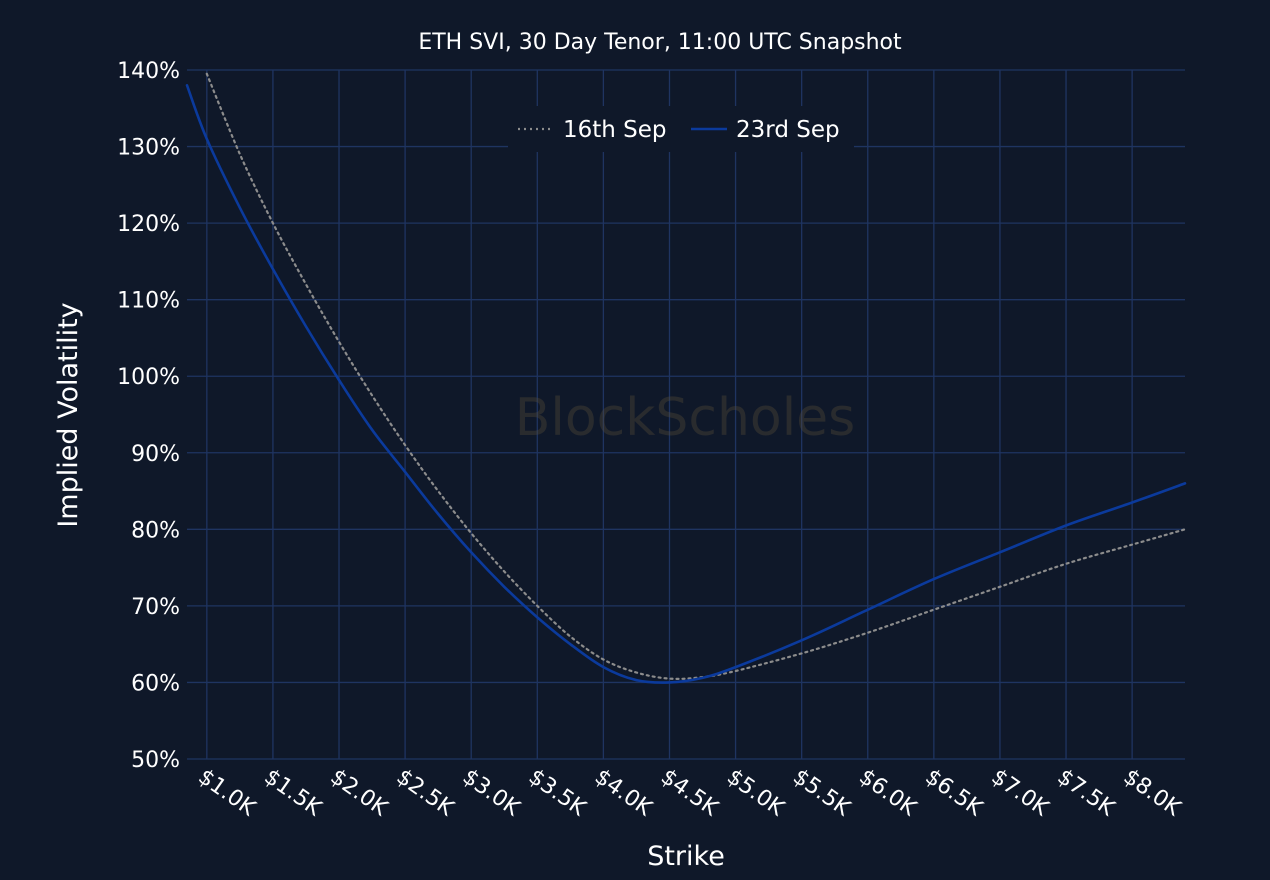 The width and height of the screenshot is (1270, 880). Describe the element at coordinates (359, 792) in the screenshot. I see `x-tick-label: $2.0K` at that location.